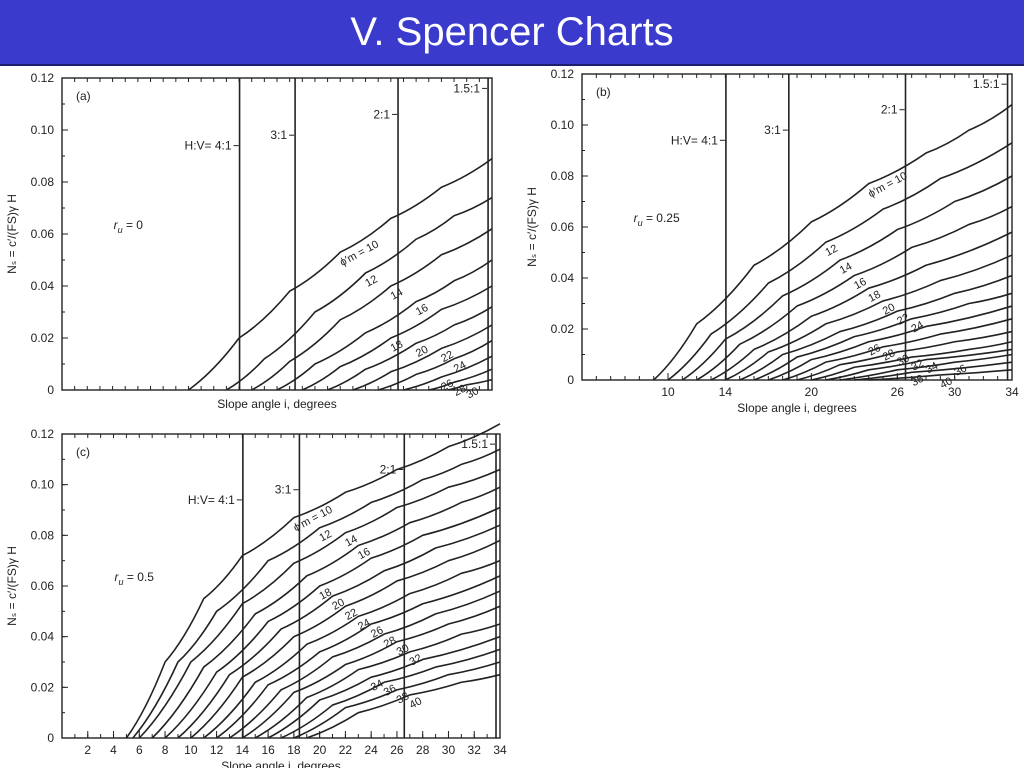 This screenshot has width=1024, height=768. Describe the element at coordinates (117, 577) in the screenshot. I see `chart-c-ru-symbol: r` at that location.